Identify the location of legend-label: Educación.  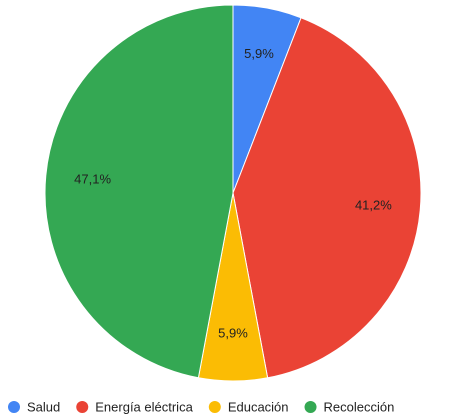
(258, 406).